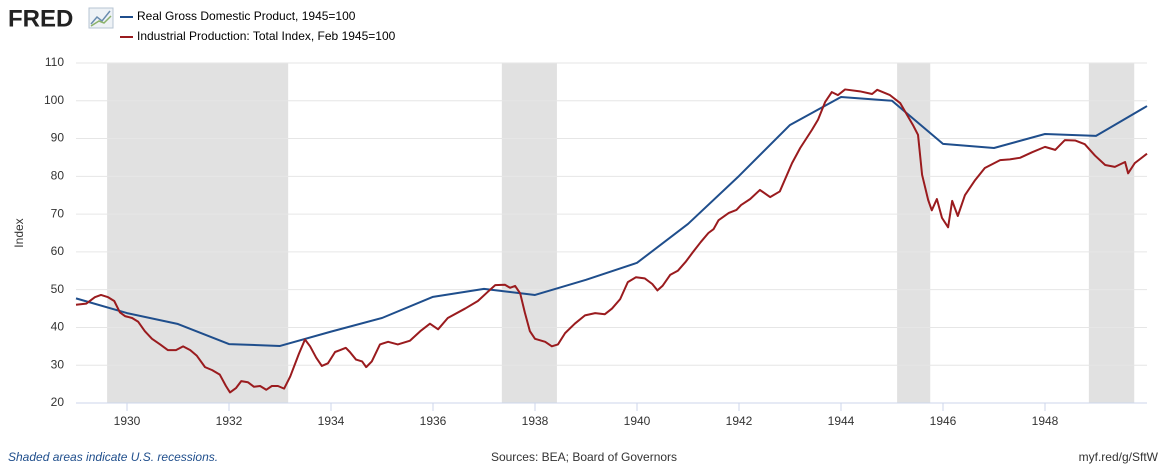  I want to click on x-tick-label: 1930, so click(127, 421).